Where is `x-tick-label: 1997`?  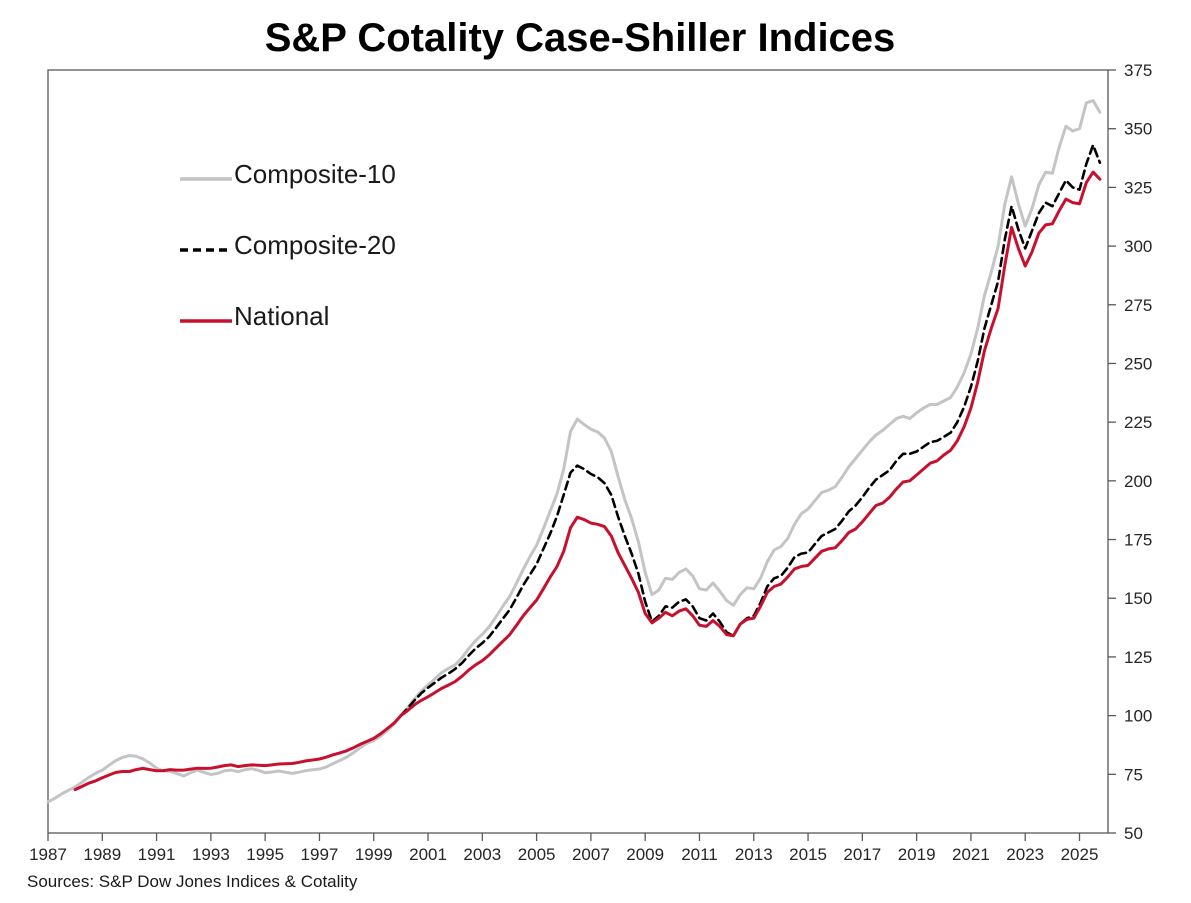 x-tick-label: 1997 is located at coordinates (320, 854).